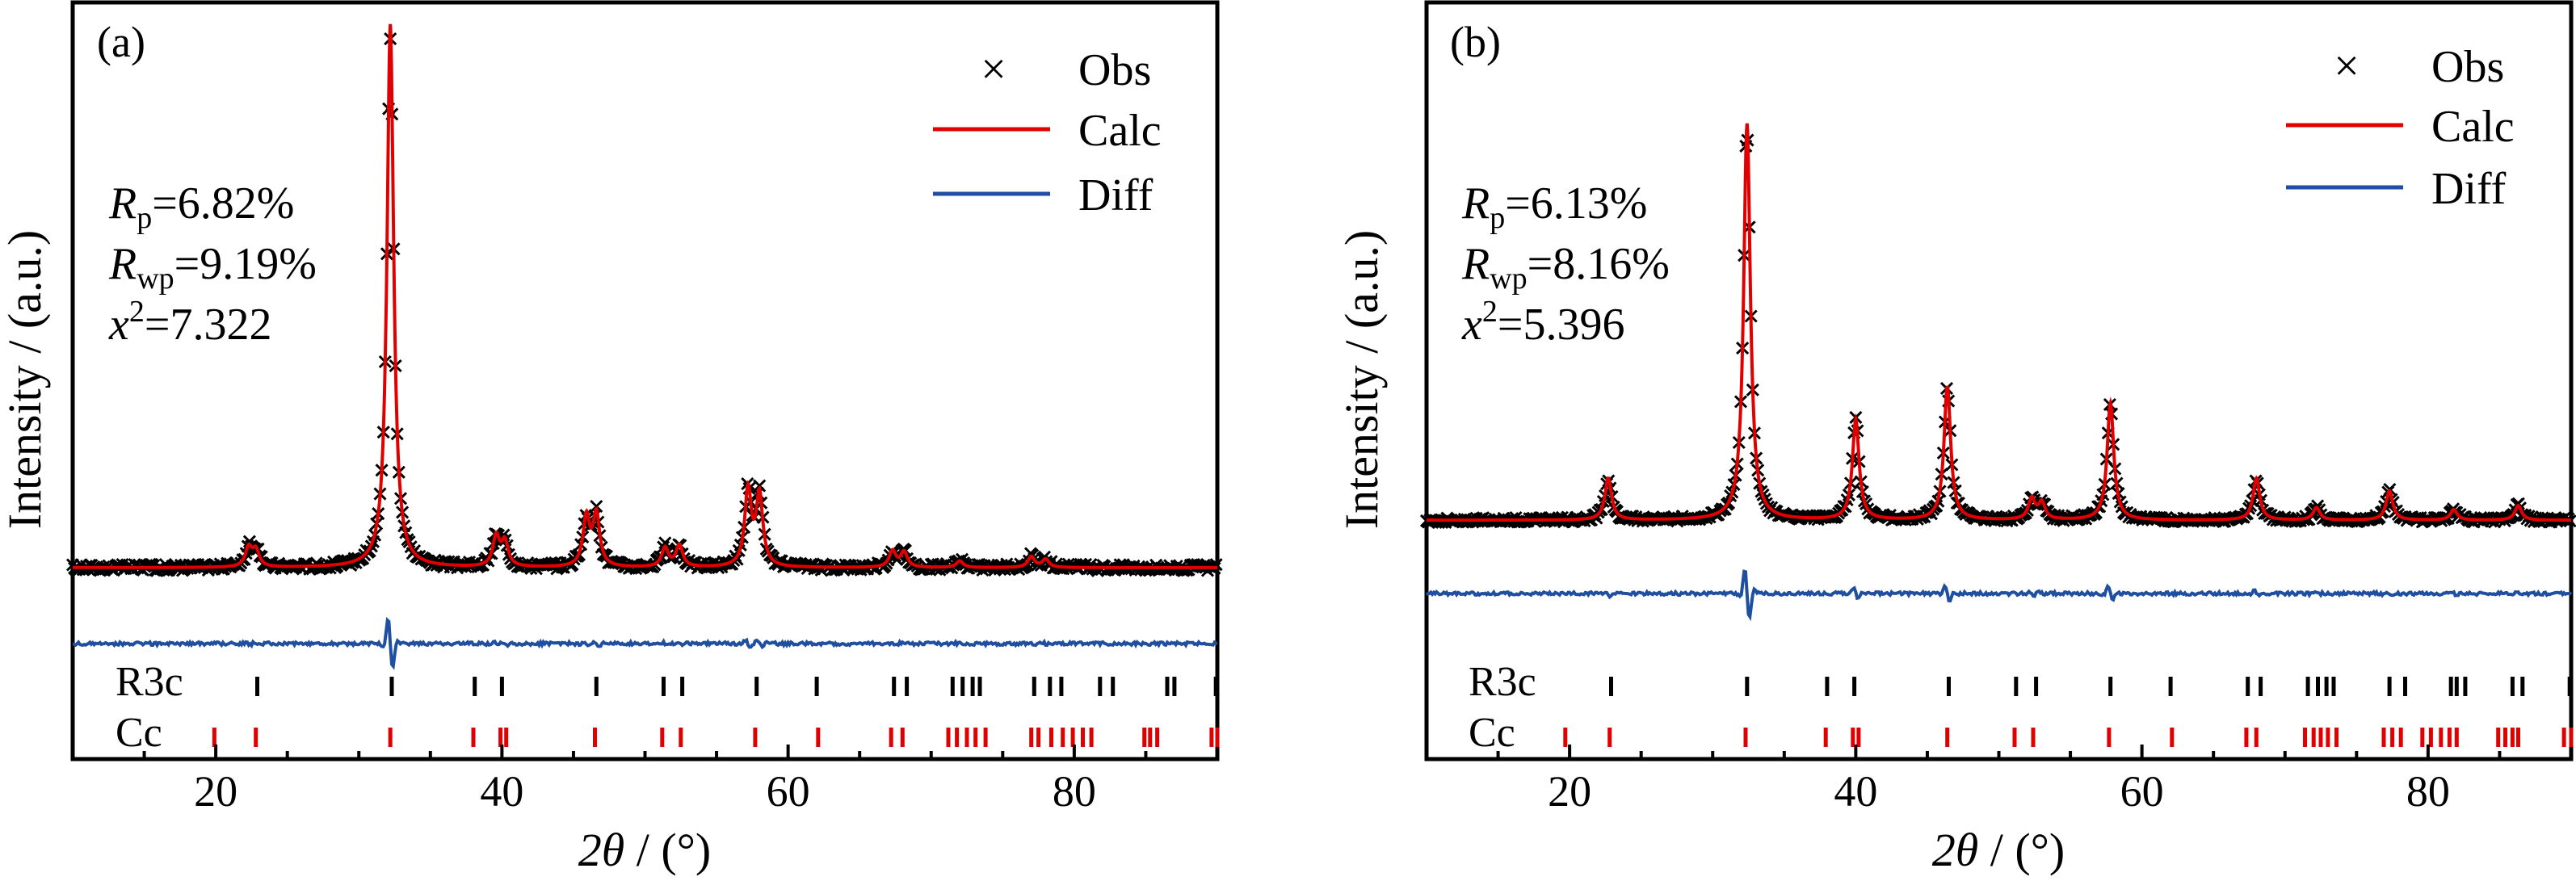 Image resolution: width=2576 pixels, height=881 pixels. I want to click on stat-rp: Rp=6.82%, so click(201, 206).